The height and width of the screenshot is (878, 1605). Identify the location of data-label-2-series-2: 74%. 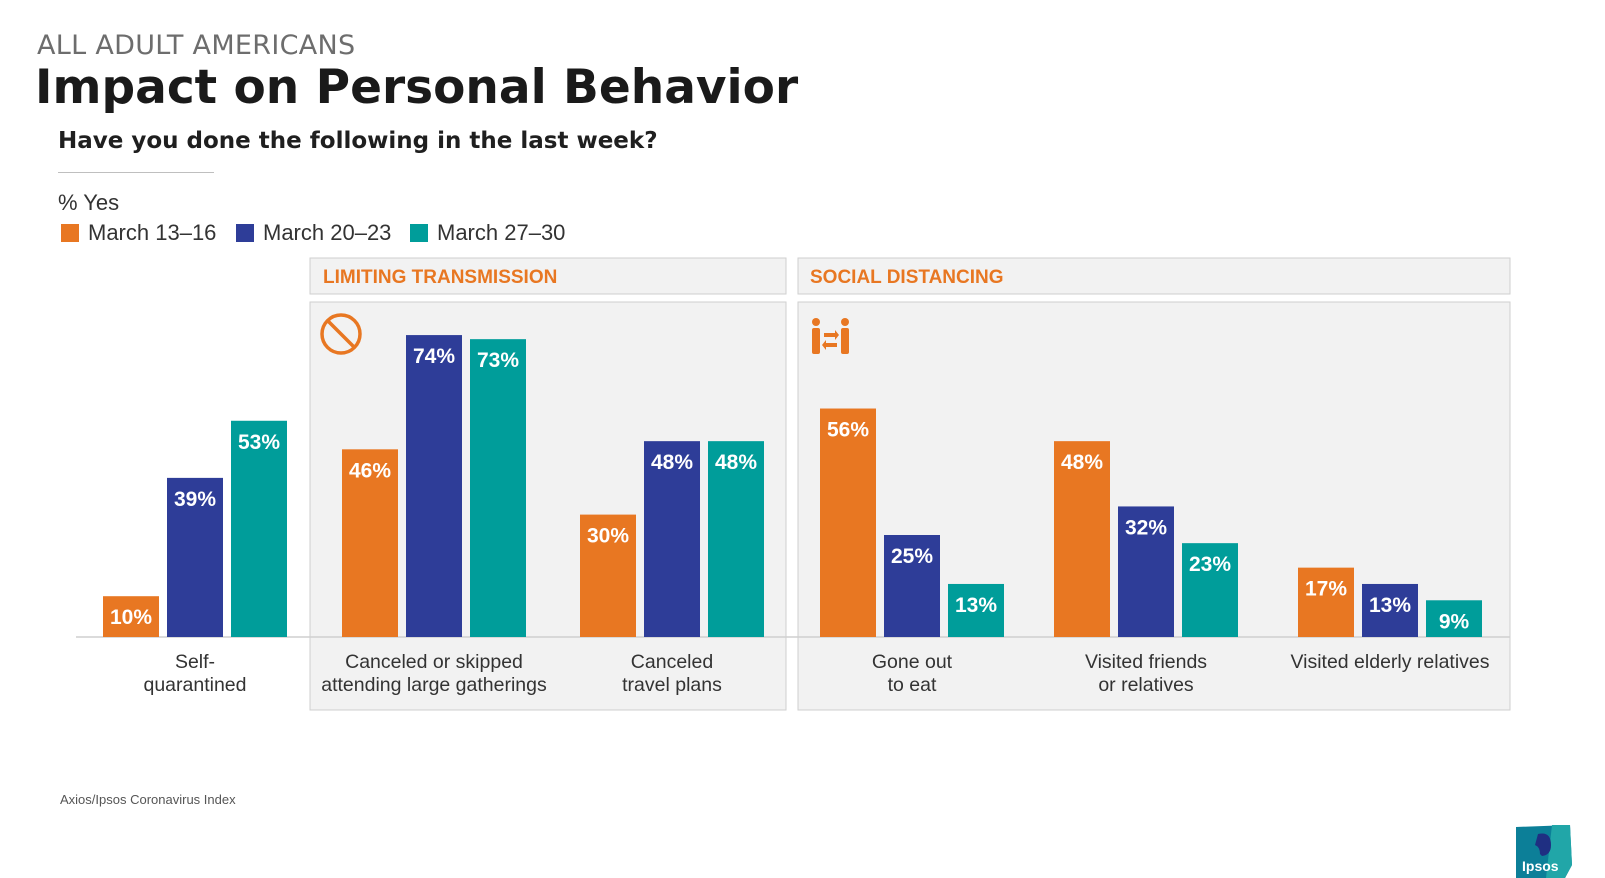
(434, 356).